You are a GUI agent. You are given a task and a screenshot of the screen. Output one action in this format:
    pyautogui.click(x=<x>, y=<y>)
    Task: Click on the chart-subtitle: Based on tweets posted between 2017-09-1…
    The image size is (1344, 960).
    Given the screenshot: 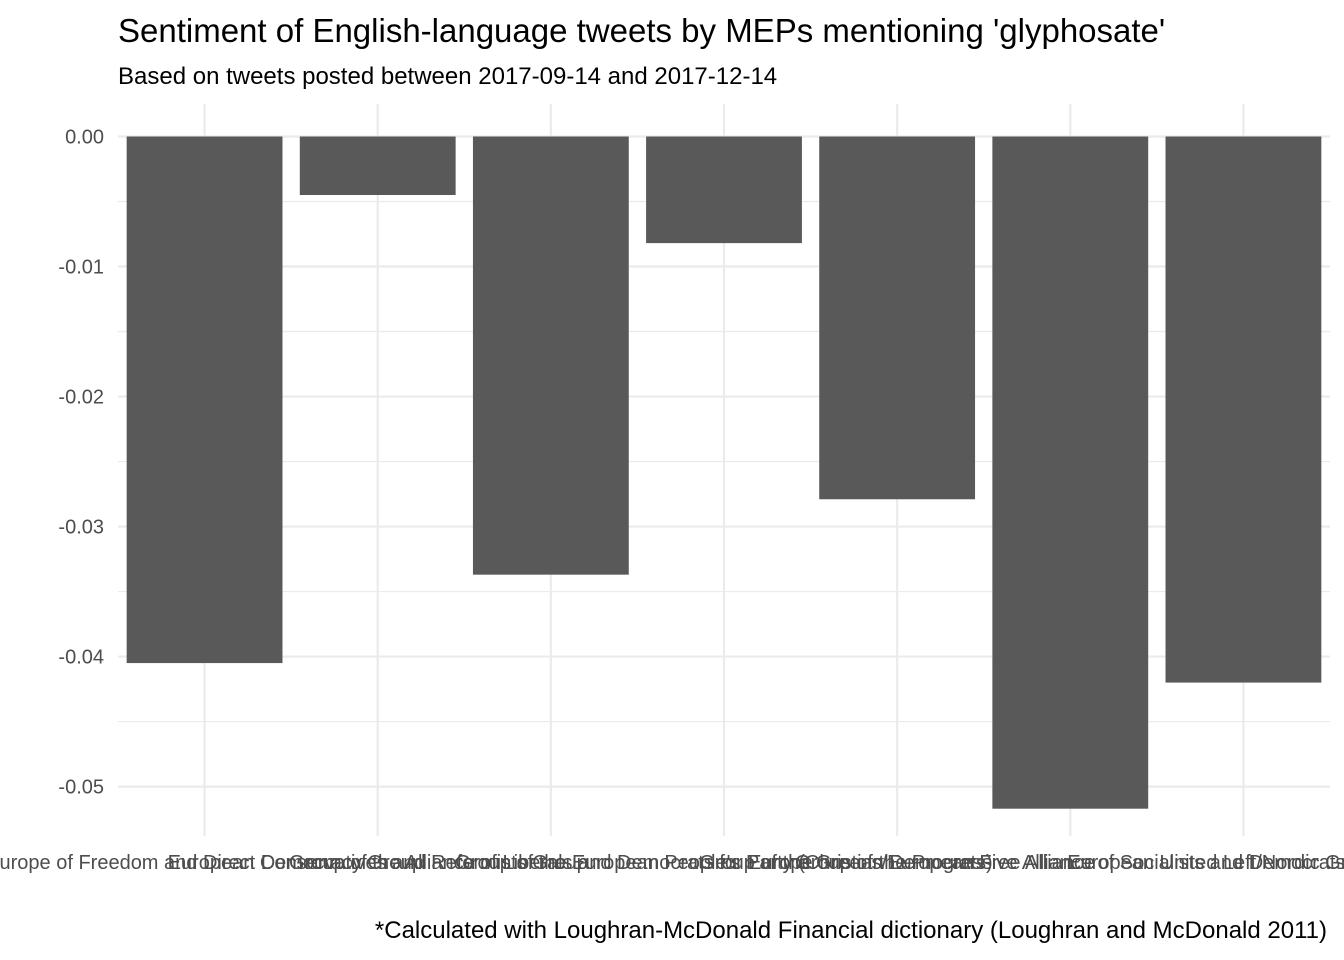 What is the action you would take?
    pyautogui.click(x=447, y=76)
    